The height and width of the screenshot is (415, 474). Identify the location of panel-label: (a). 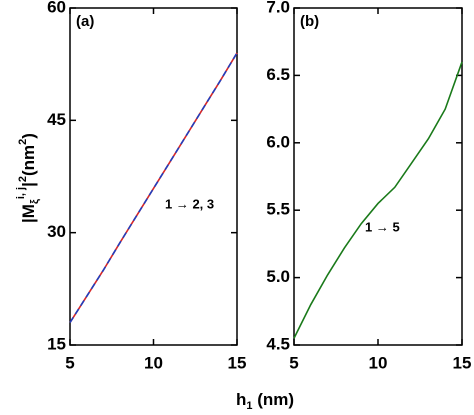
(85, 21).